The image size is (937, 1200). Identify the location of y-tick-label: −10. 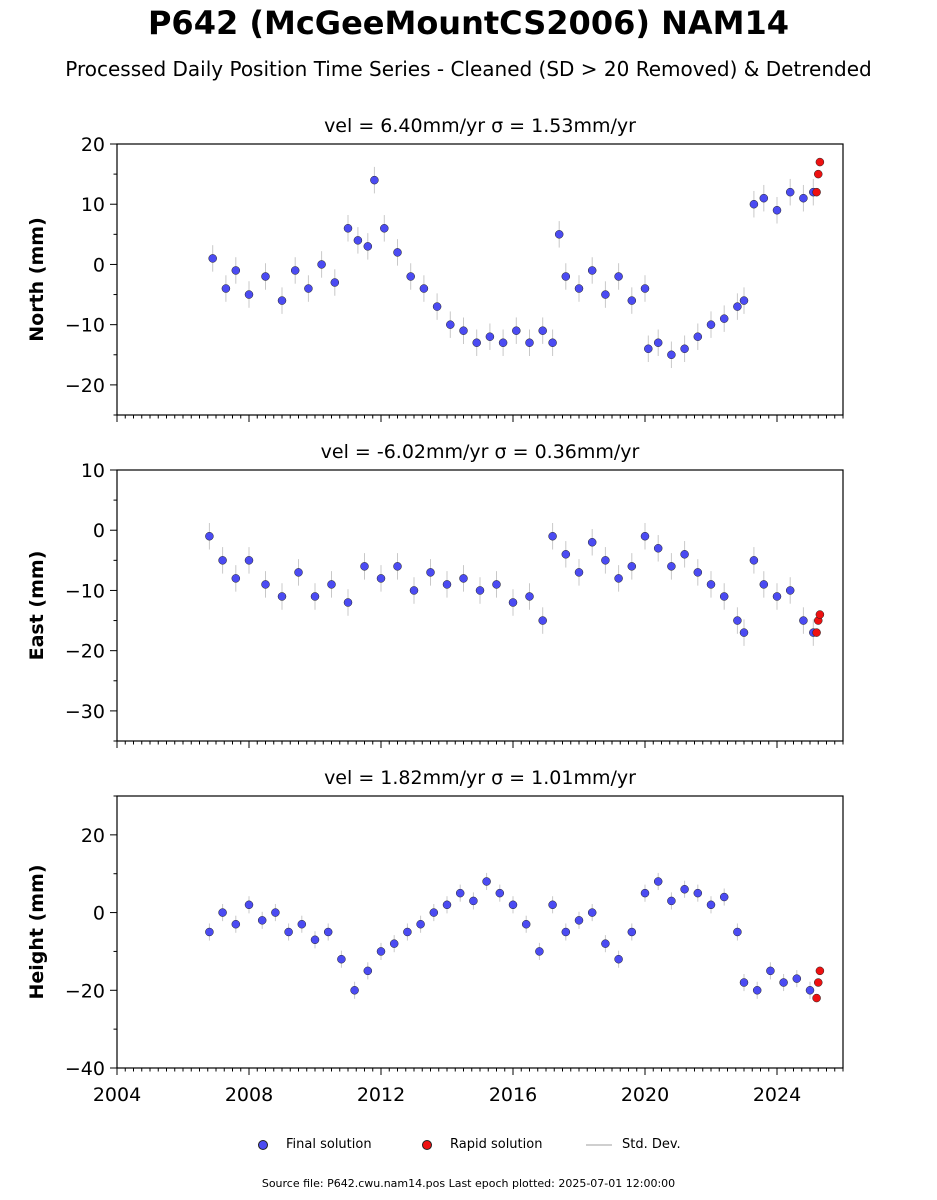
(85, 326).